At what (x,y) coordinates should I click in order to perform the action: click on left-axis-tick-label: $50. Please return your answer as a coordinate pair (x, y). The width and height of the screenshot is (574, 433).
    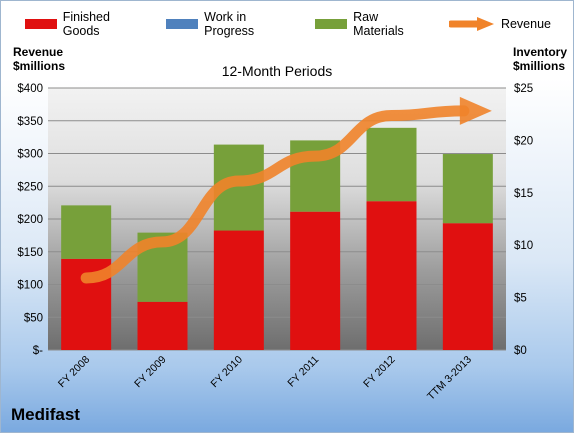
    Looking at the image, I should click on (33, 318).